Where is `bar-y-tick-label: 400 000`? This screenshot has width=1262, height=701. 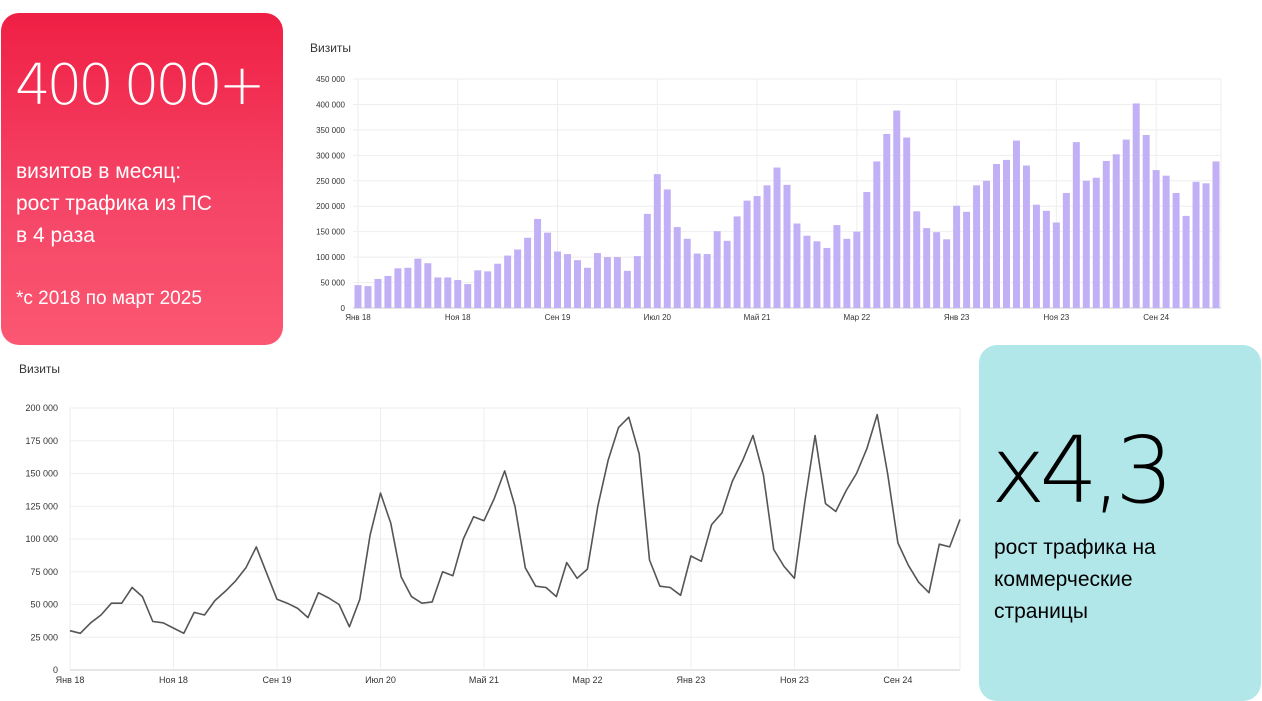
bar-y-tick-label: 400 000 is located at coordinates (330, 104).